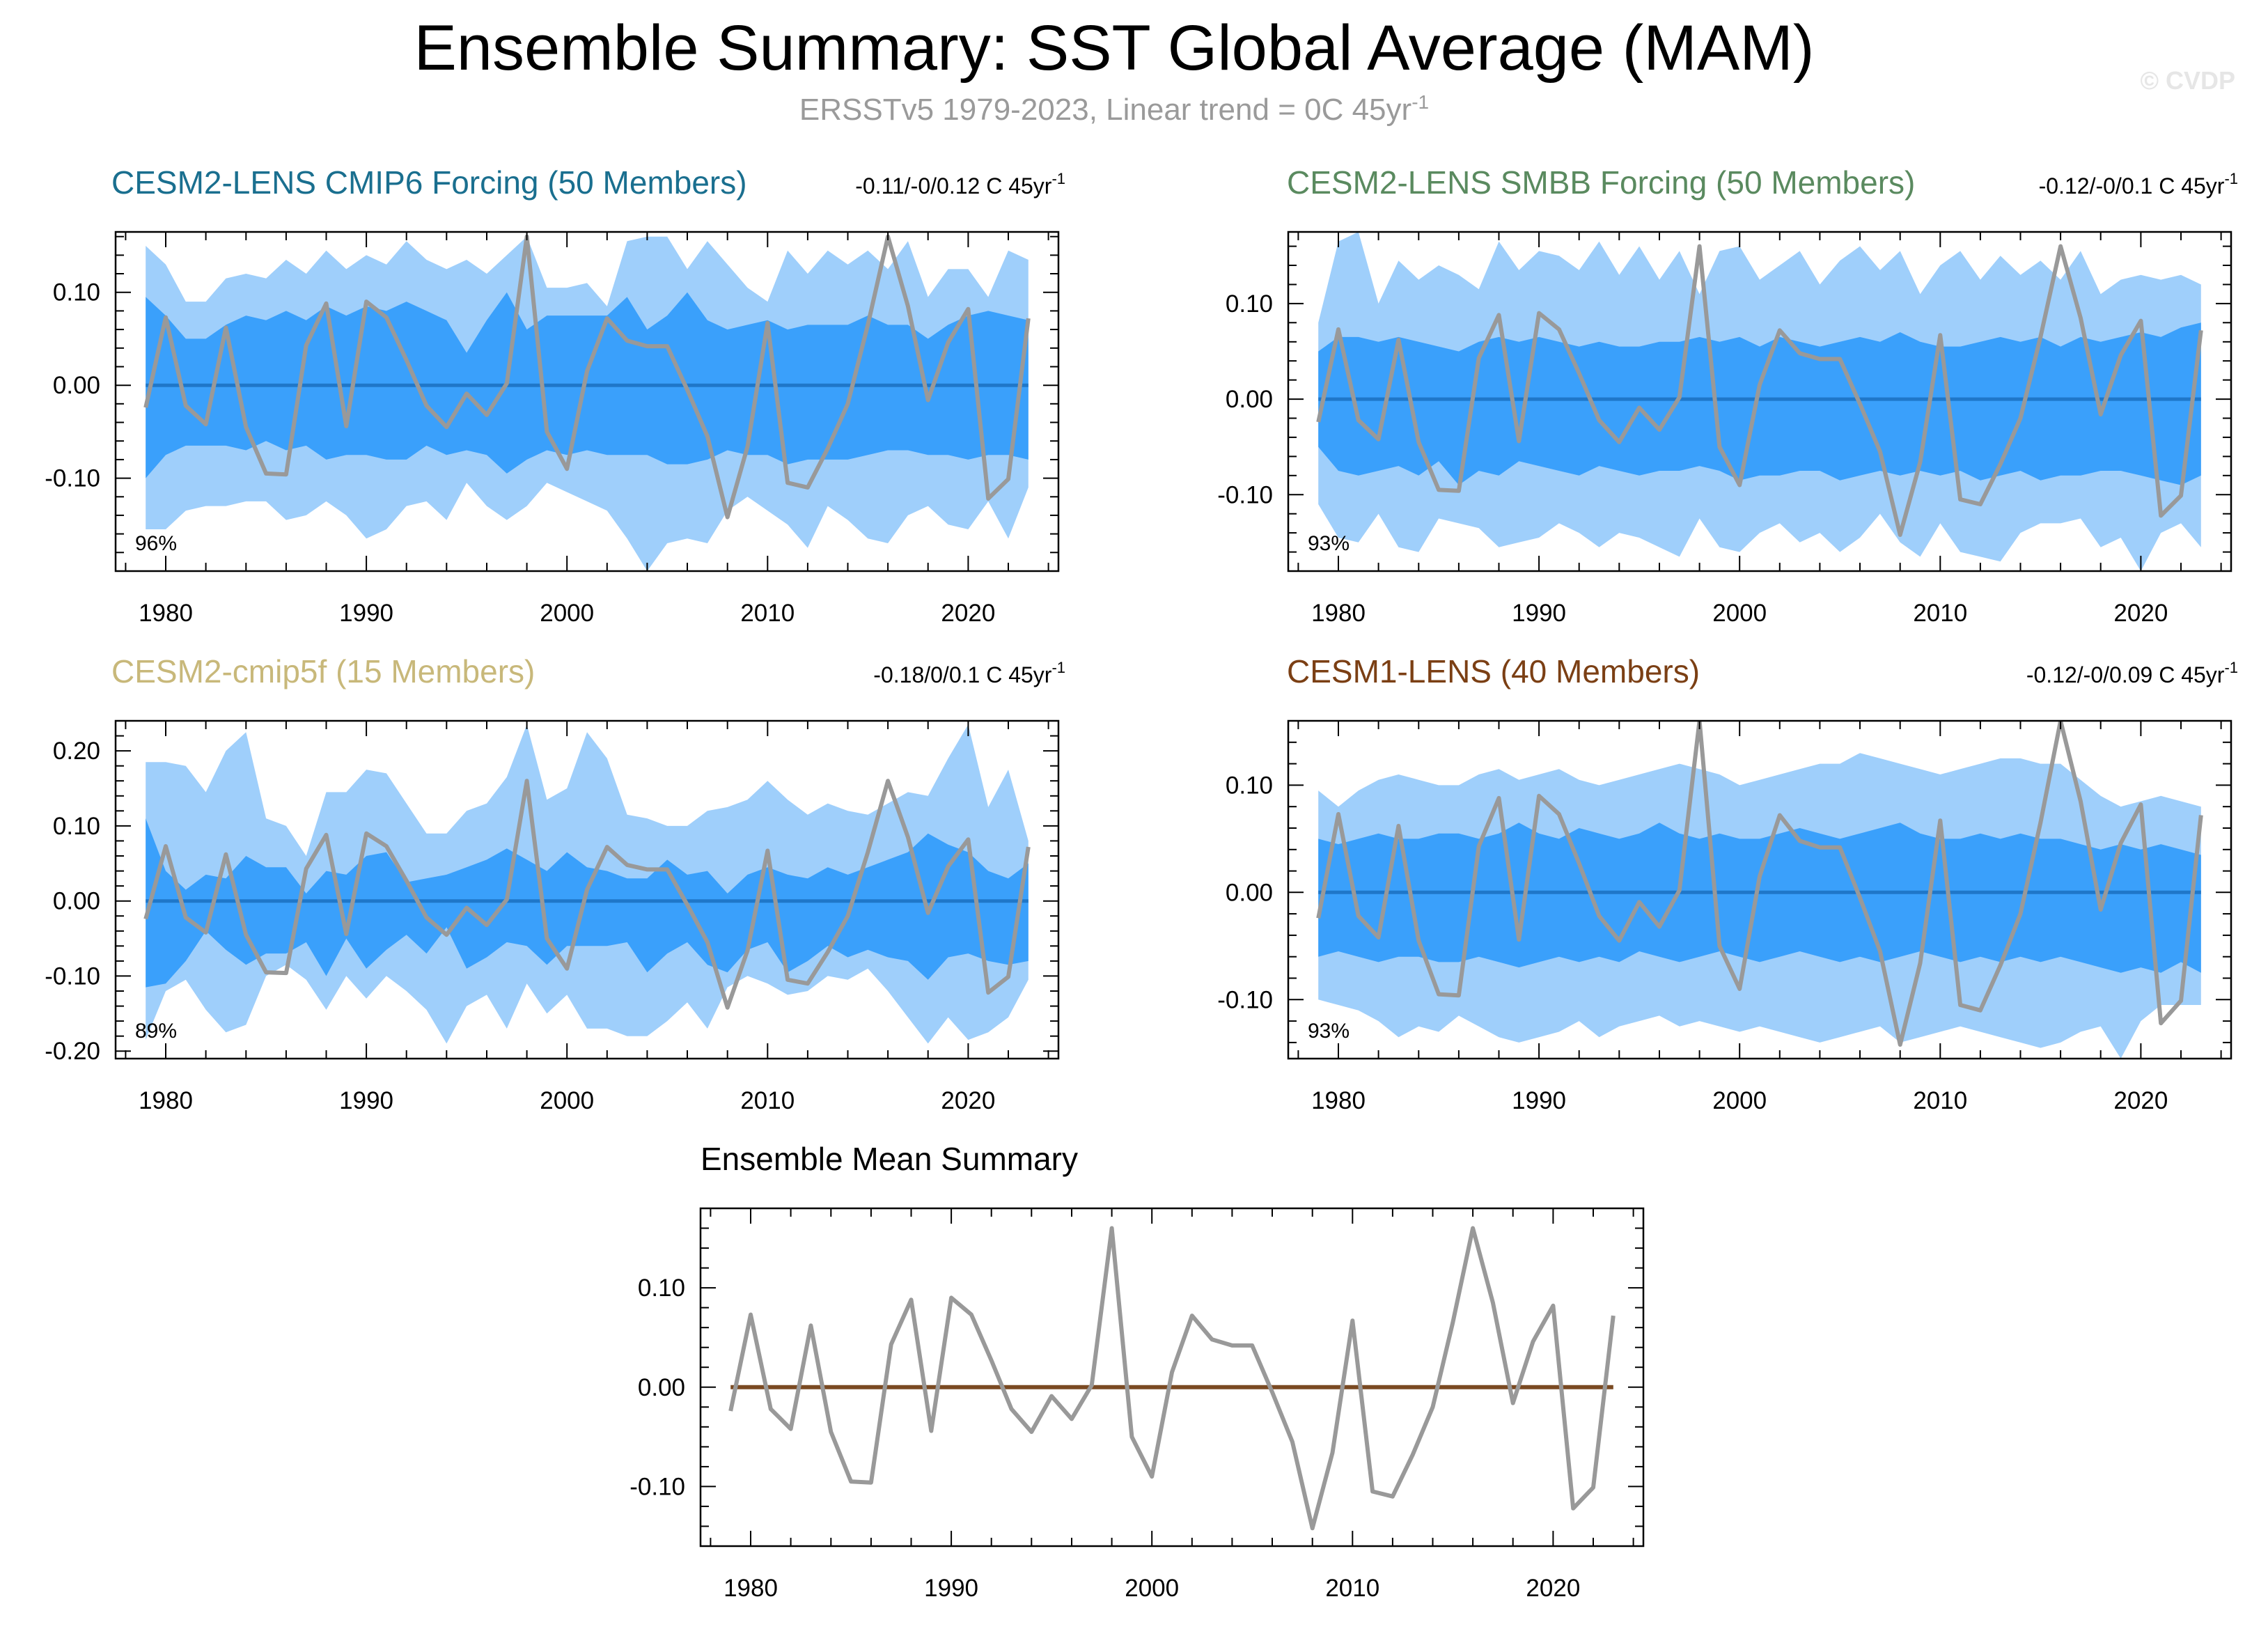  I want to click on panel-title: Ensemble Mean Summary, so click(889, 1159).